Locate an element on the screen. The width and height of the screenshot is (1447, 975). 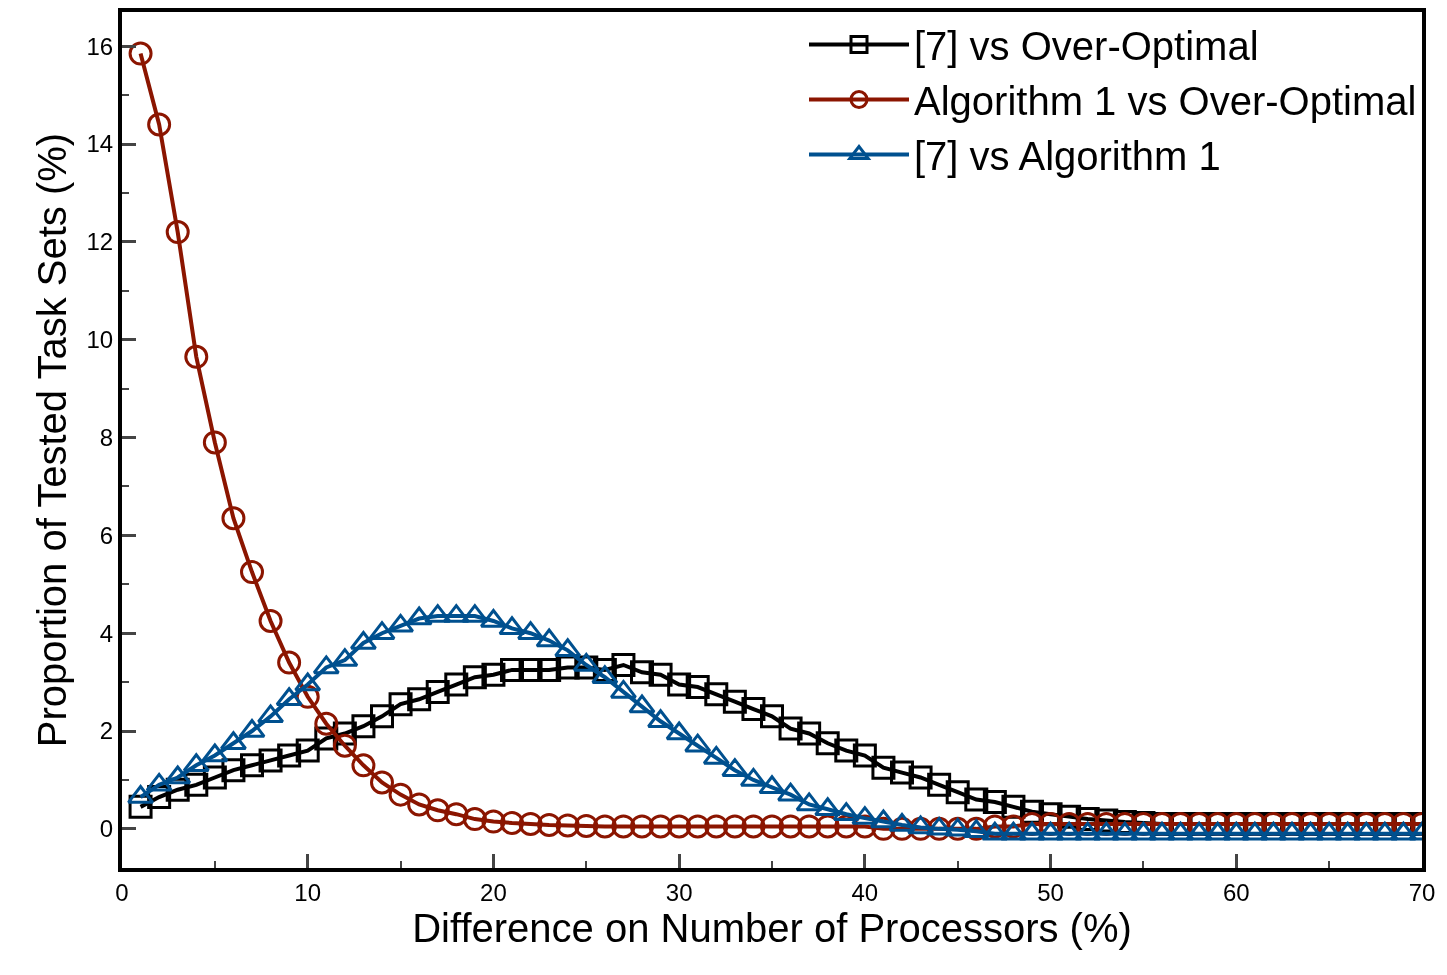
y-tick-label: 6 is located at coordinates (106, 535).